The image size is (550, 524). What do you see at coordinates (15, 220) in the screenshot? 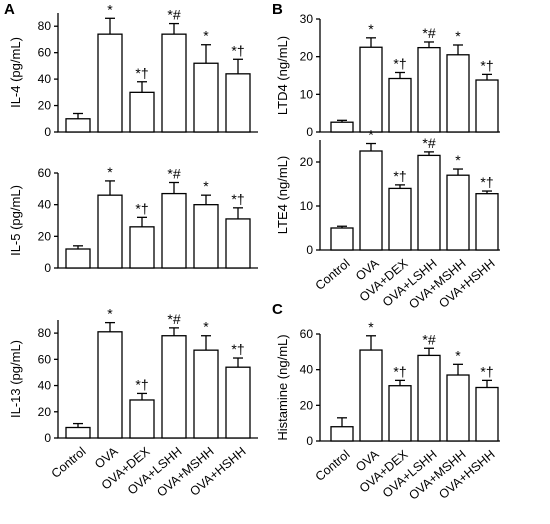
I see `y-axis-label: IL-5 (pg/mL)` at bounding box center [15, 220].